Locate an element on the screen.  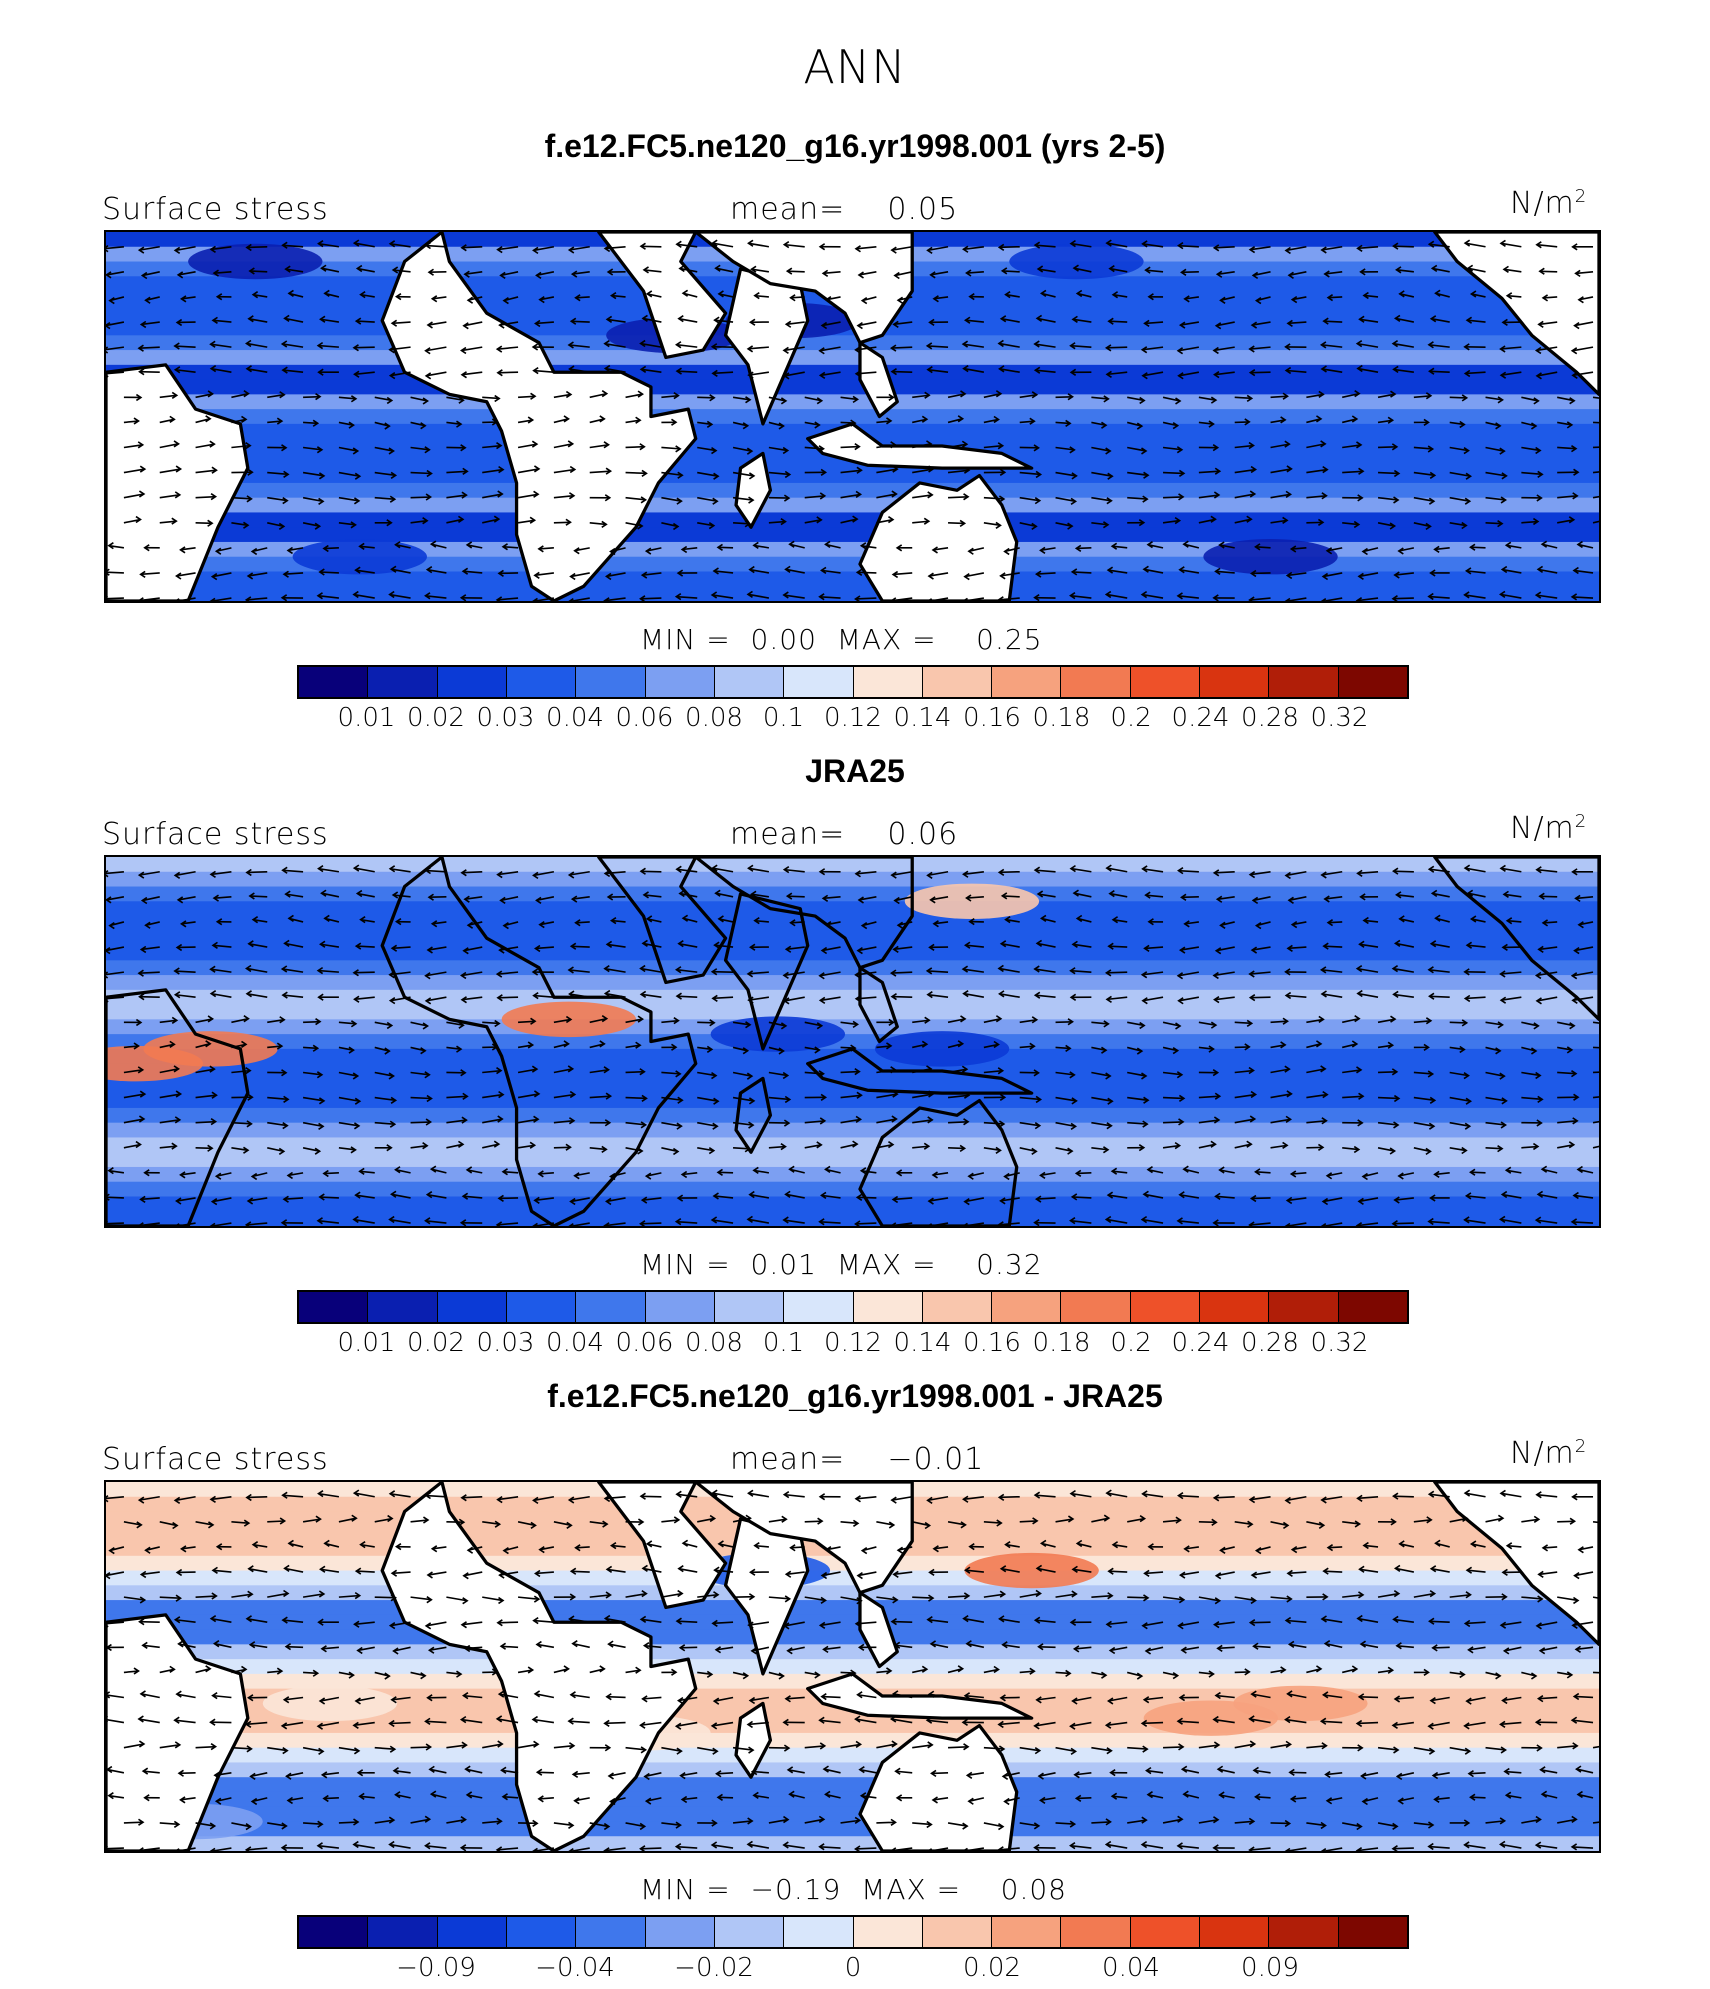
colorbar-tick-label: 0.28 is located at coordinates (1270, 1343).